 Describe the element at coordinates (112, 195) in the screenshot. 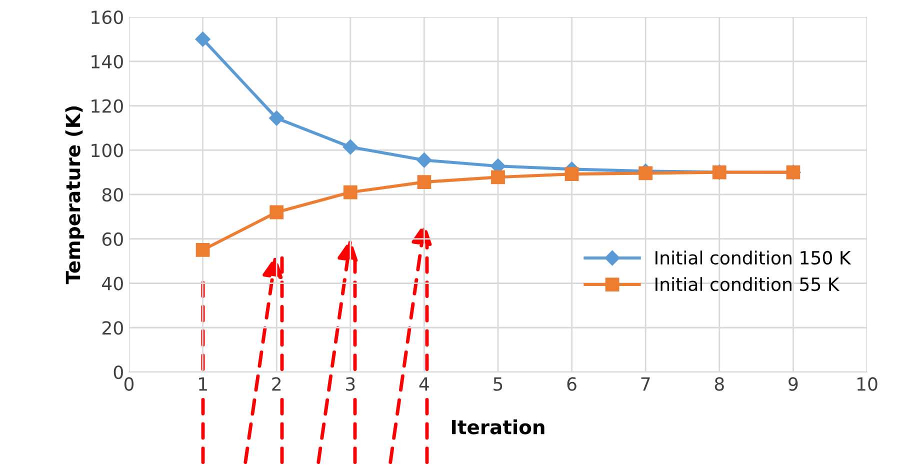

I see `y-tick-label: 80` at that location.